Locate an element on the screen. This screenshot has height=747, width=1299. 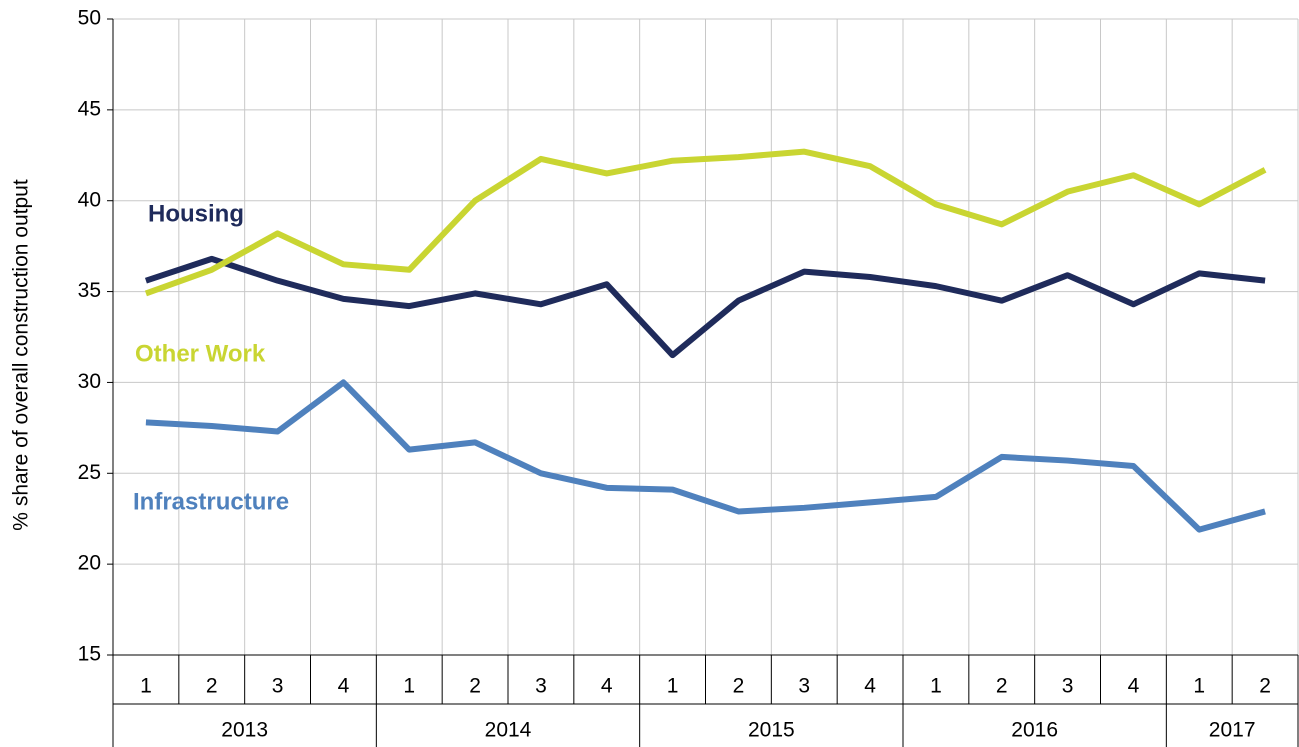
series-label: Other Work is located at coordinates (200, 353).